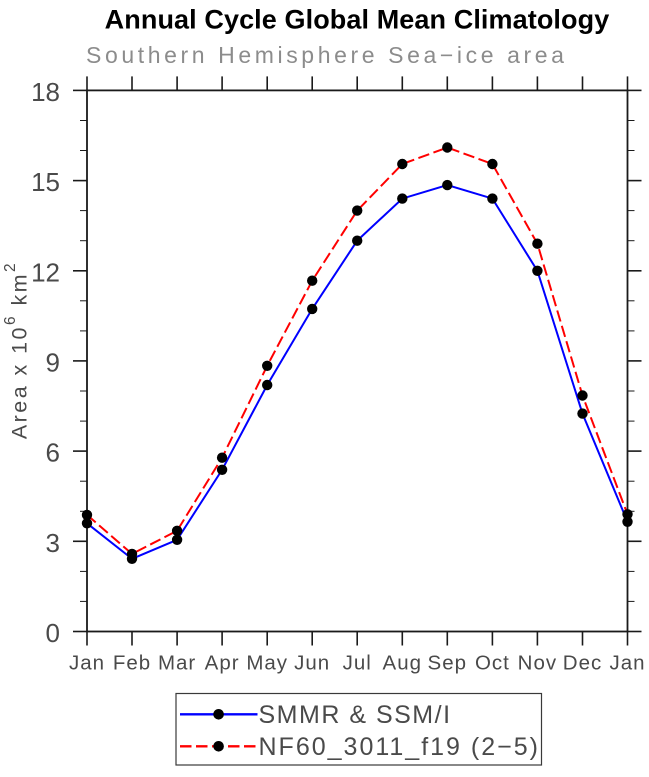 This screenshot has height=777, width=649. Describe the element at coordinates (45, 92) in the screenshot. I see `svg-text: 18` at that location.